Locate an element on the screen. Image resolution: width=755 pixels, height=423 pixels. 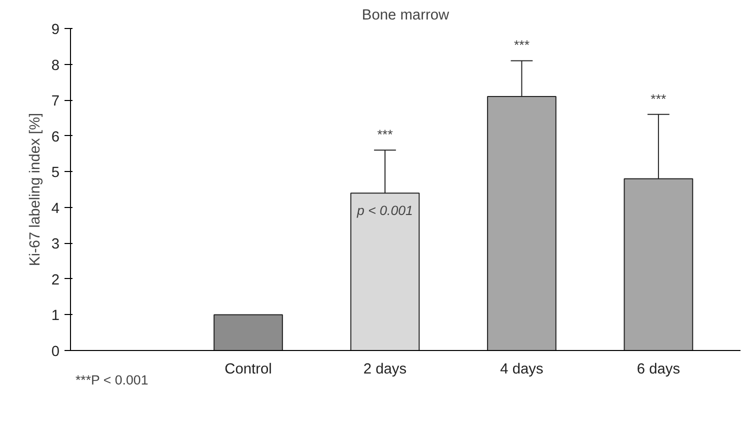
x-tick-label: 2 days is located at coordinates (385, 370).